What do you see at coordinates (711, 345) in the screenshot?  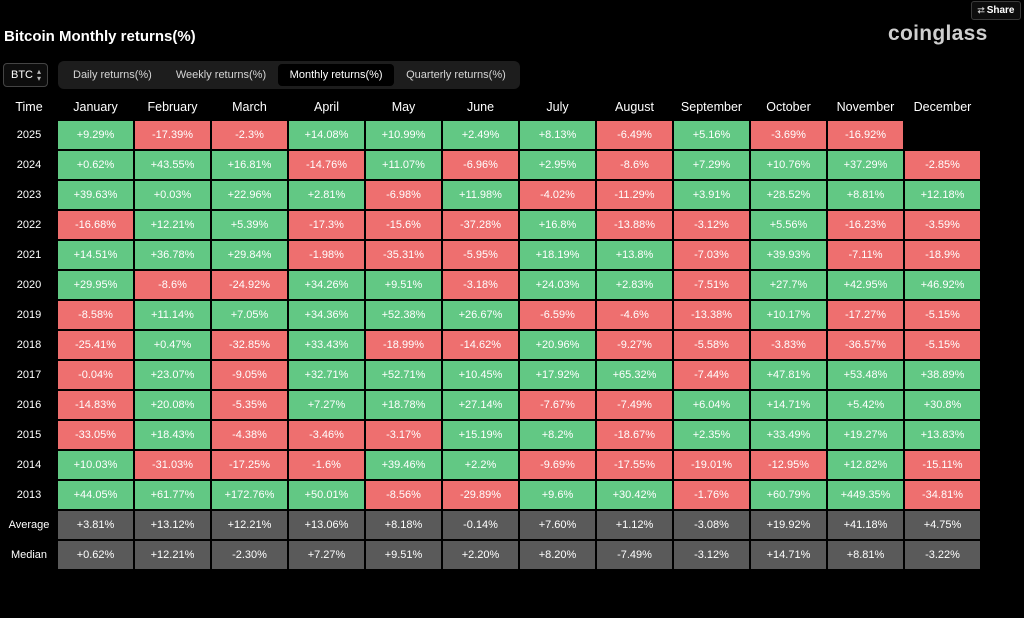 I see `return-cell: -5.58%` at bounding box center [711, 345].